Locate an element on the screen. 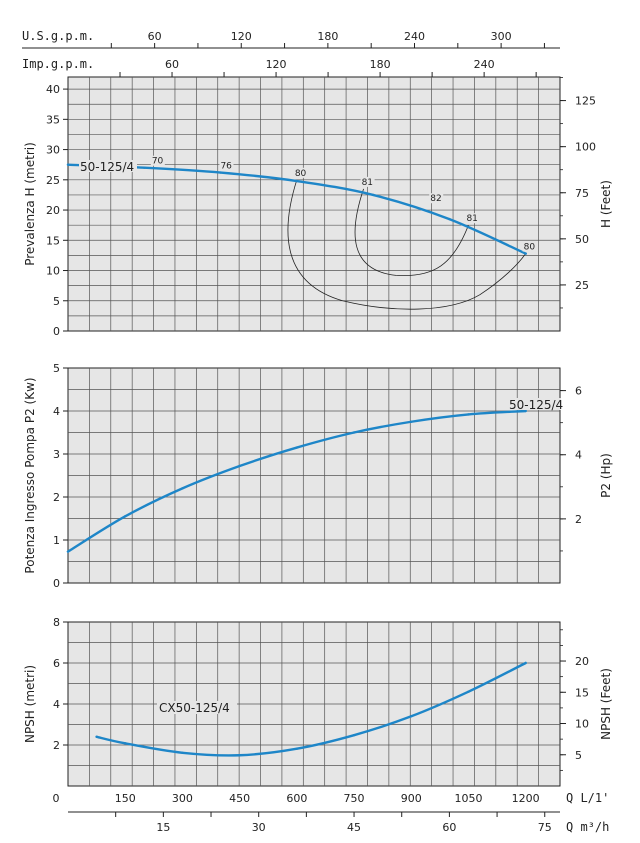  npsh-left-tick-label: 2 is located at coordinates (56, 745).